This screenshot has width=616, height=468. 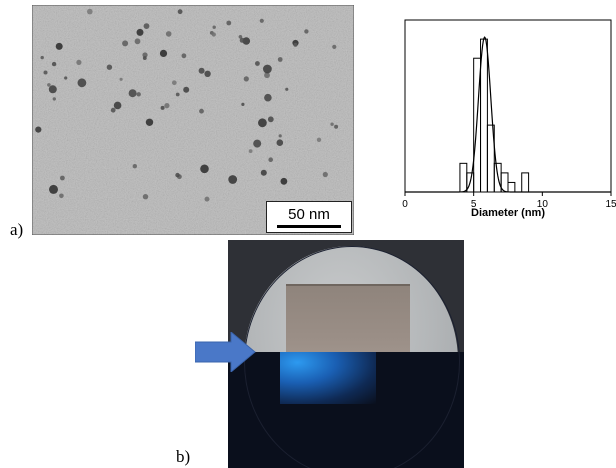 What do you see at coordinates (490, 158) in the screenshot?
I see `histogram-bar` at bounding box center [490, 158].